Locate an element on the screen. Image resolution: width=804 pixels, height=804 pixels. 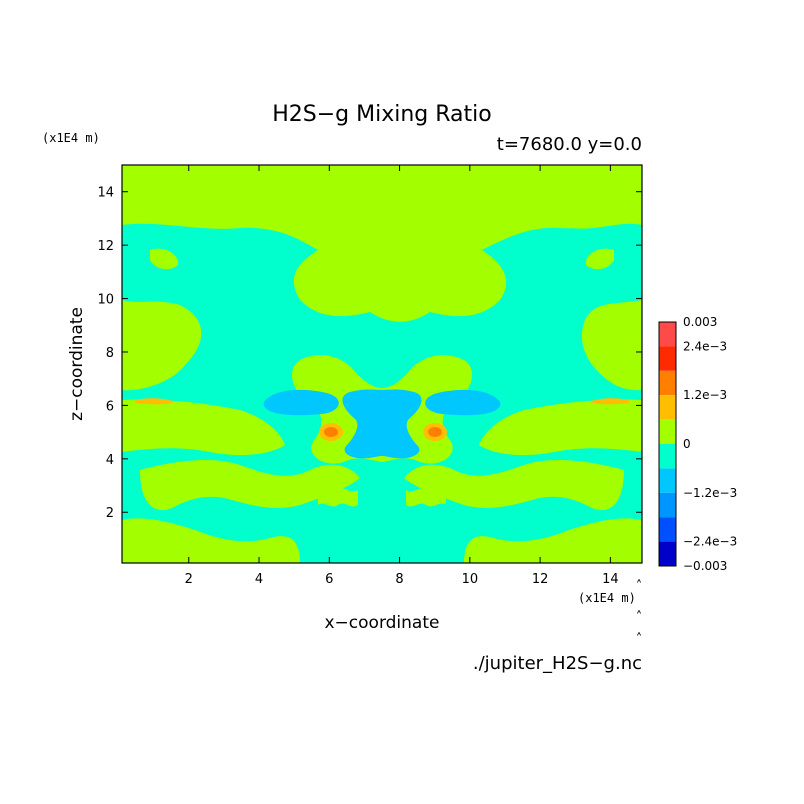
colorbar-label: 2.4e−3 is located at coordinates (705, 346).